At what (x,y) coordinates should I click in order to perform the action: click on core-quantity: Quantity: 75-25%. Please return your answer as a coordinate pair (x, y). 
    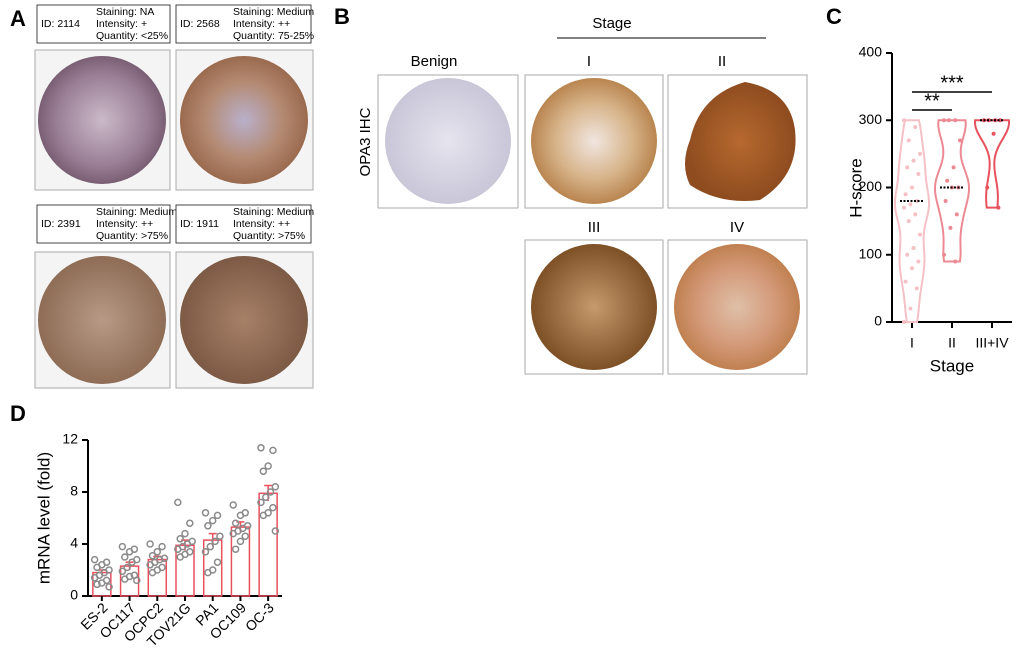
    Looking at the image, I should click on (273, 36).